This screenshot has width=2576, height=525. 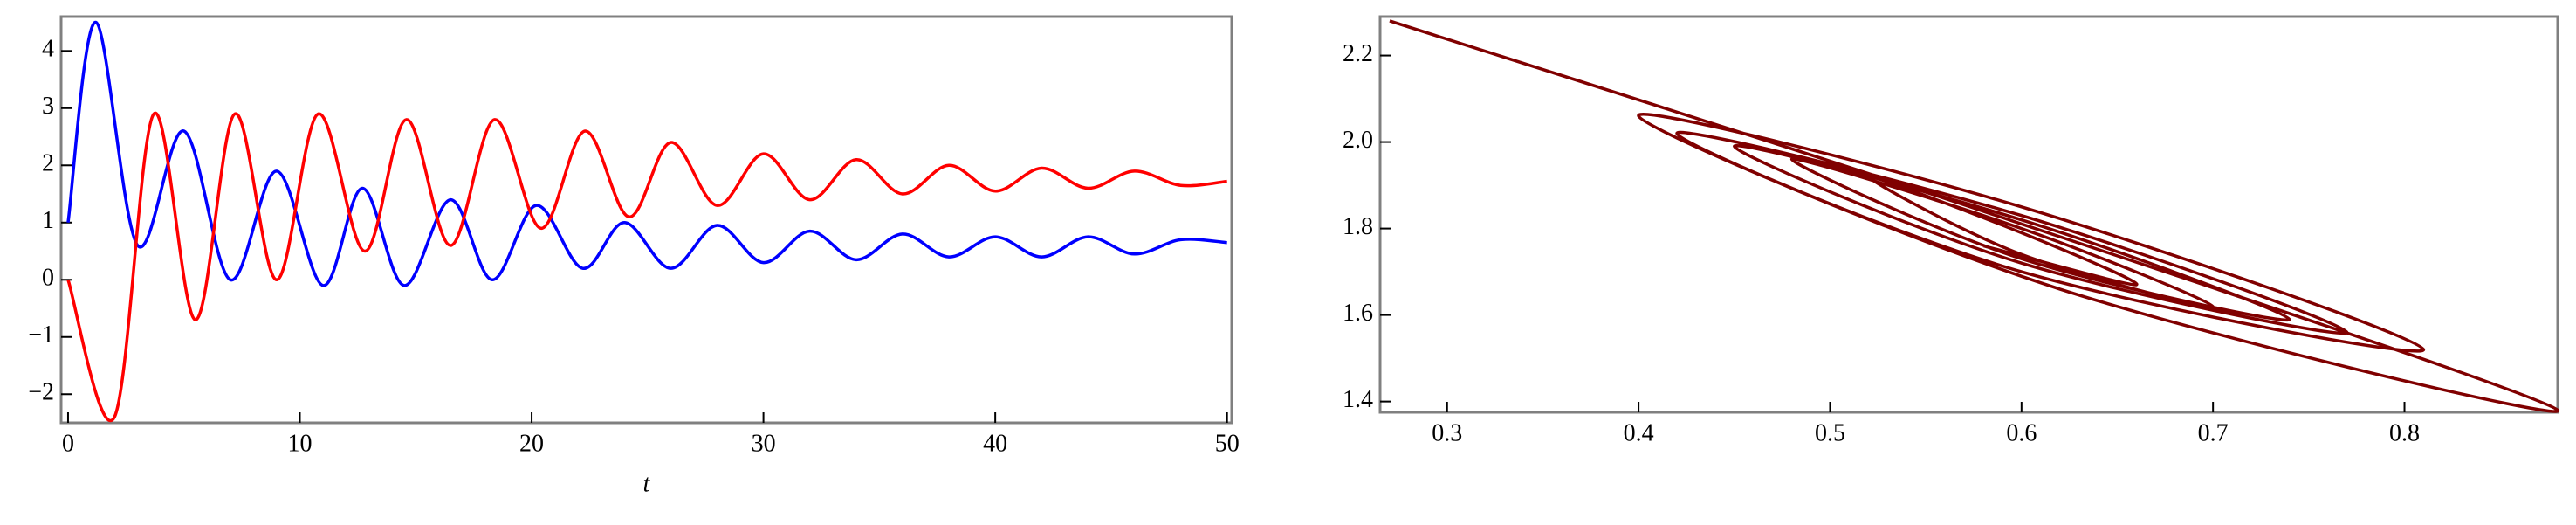 What do you see at coordinates (2021, 433) in the screenshot?
I see `x-tick-label: 0.6` at bounding box center [2021, 433].